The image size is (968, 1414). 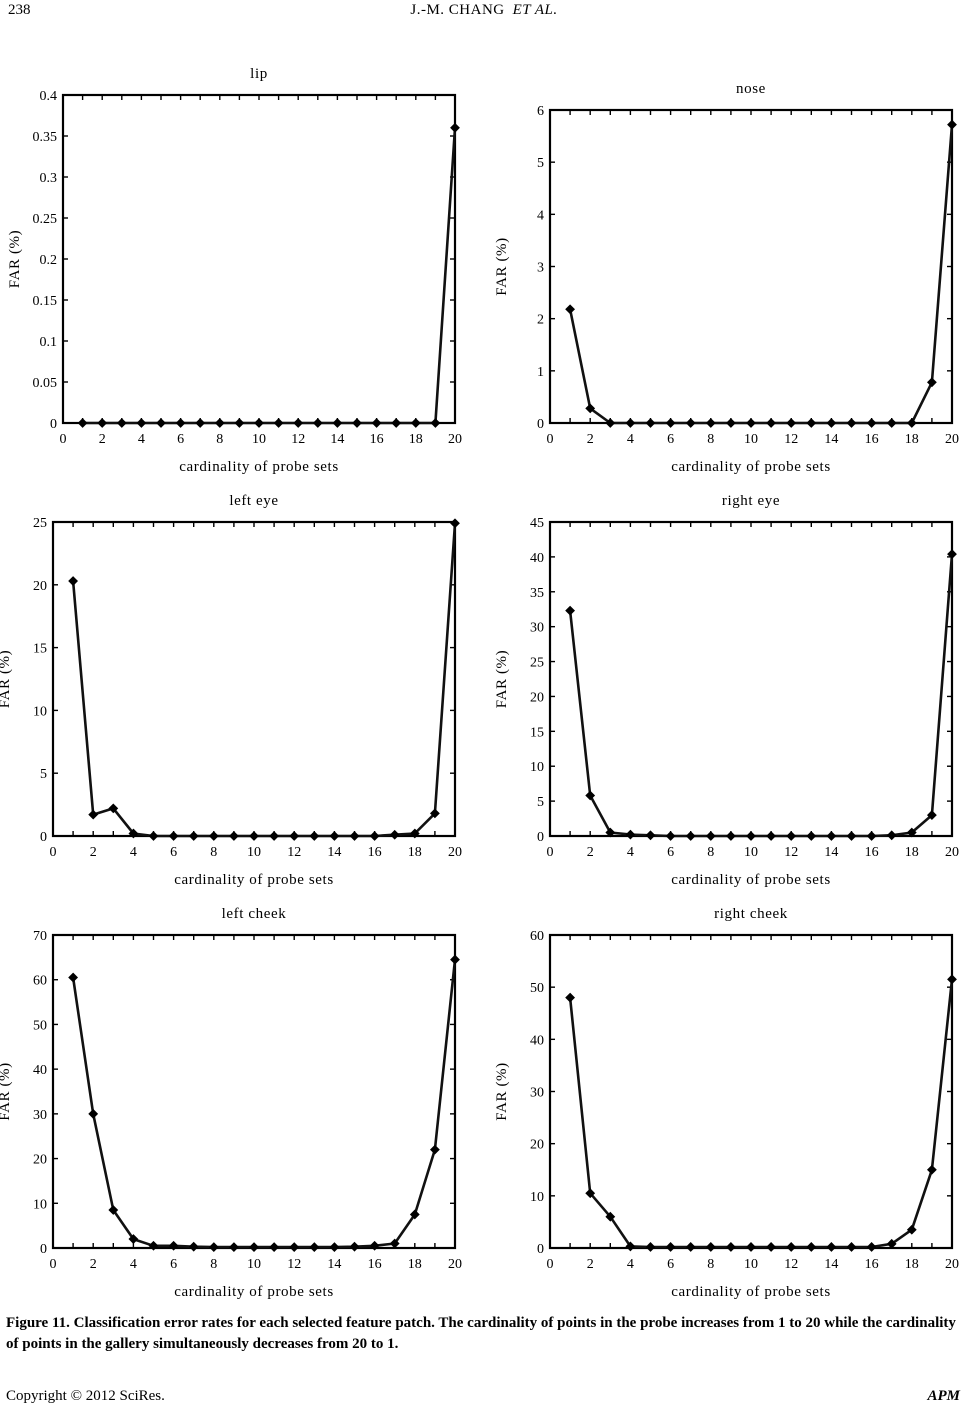 What do you see at coordinates (40, 586) in the screenshot?
I see `y-tick-label: 20` at bounding box center [40, 586].